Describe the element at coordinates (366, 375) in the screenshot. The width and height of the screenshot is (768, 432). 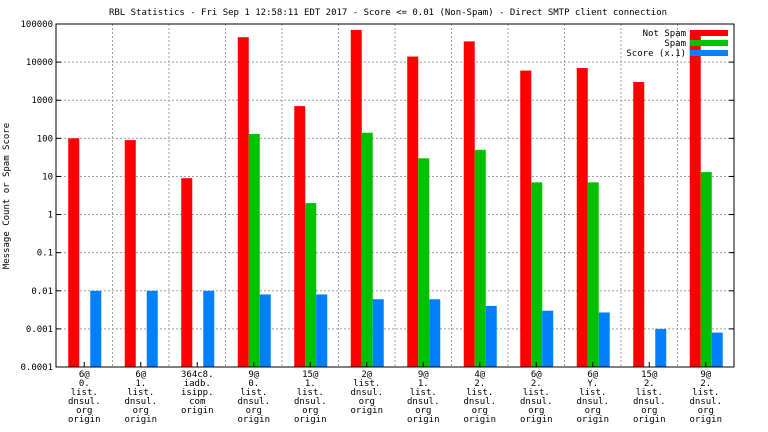
I see `x-tick-label-line: 2@` at that location.